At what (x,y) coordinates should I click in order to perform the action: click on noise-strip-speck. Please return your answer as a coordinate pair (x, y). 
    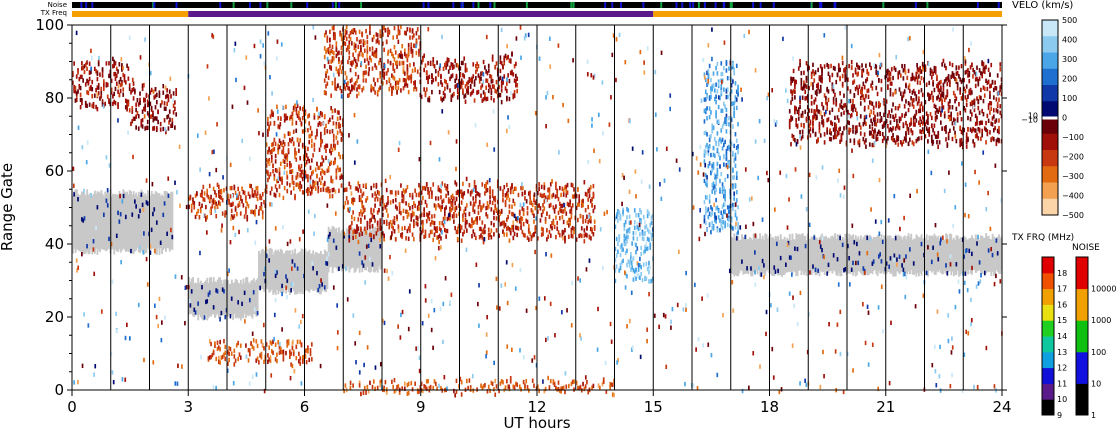
    Looking at the image, I should click on (526, 5).